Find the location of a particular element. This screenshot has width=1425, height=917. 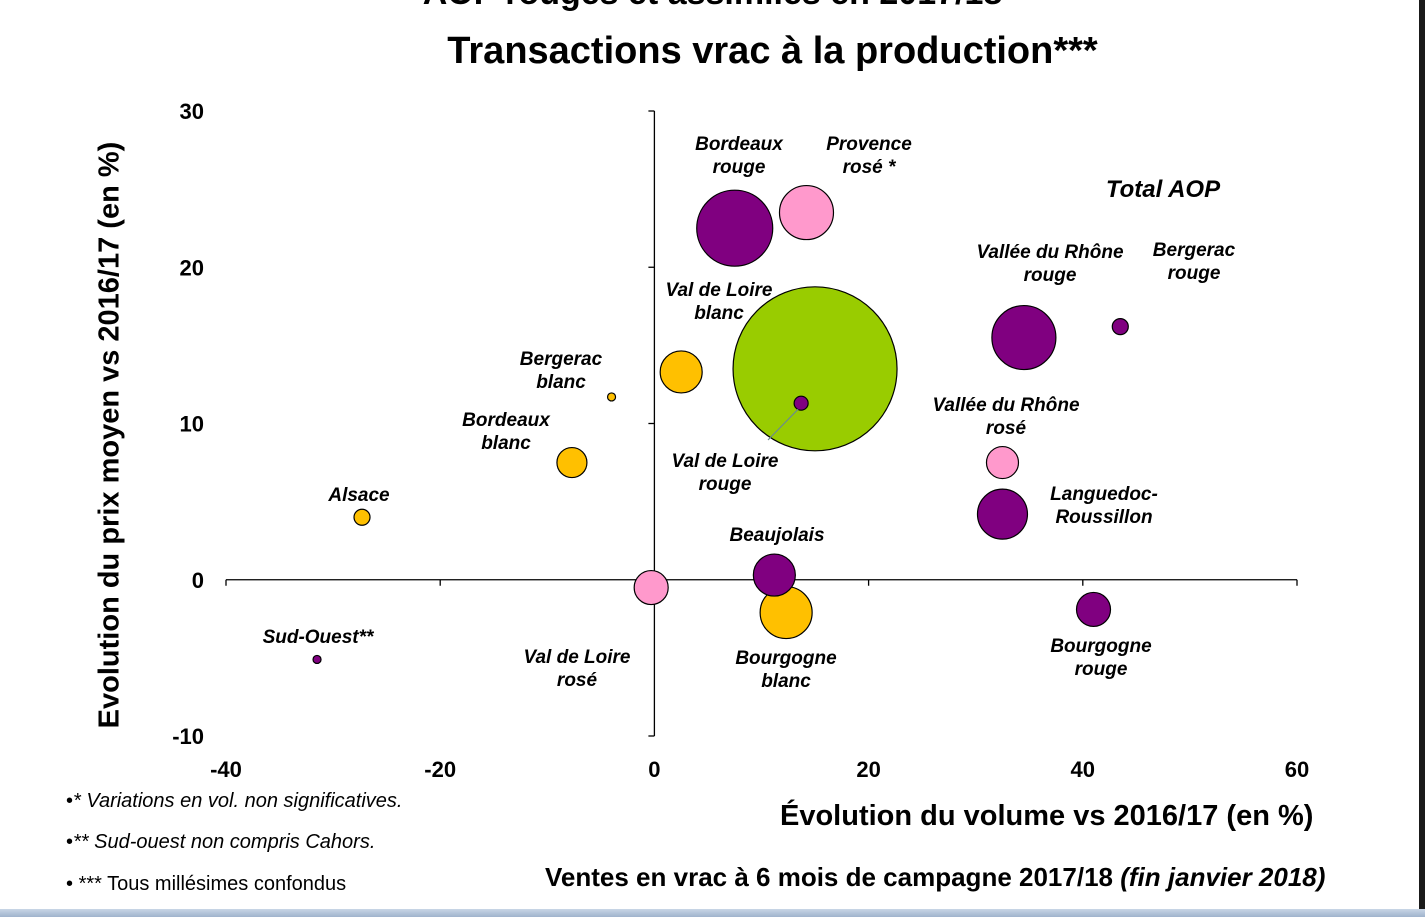

bubble-alsace is located at coordinates (362, 517).